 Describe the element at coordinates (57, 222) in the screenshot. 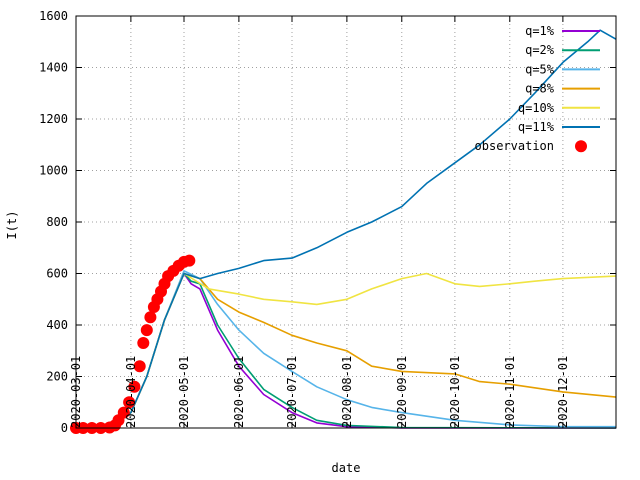

I see `y-tick-label: 800` at that location.